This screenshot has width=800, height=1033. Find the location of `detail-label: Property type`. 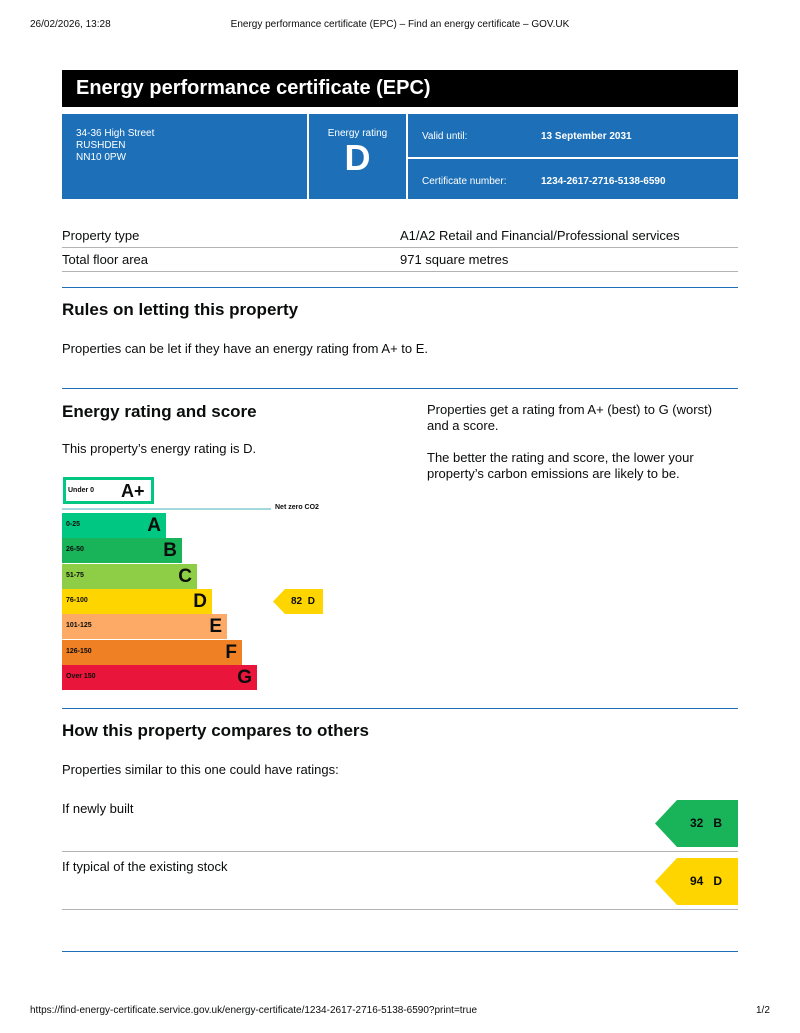

detail-label: Property type is located at coordinates (101, 235).